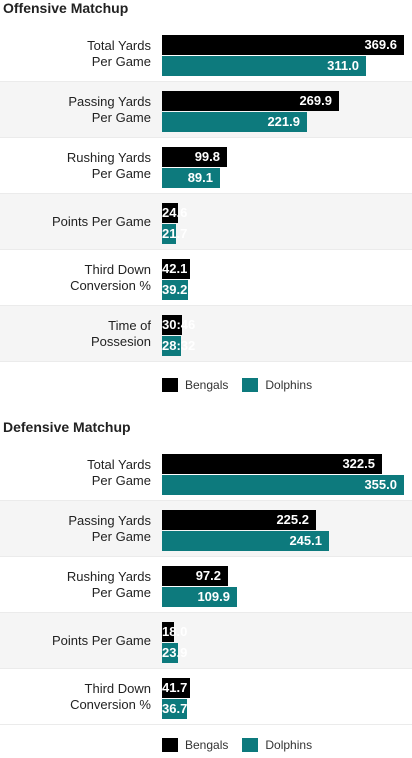 The width and height of the screenshot is (412, 758). What do you see at coordinates (250, 101) in the screenshot?
I see `bengals-bar: 269.9` at bounding box center [250, 101].